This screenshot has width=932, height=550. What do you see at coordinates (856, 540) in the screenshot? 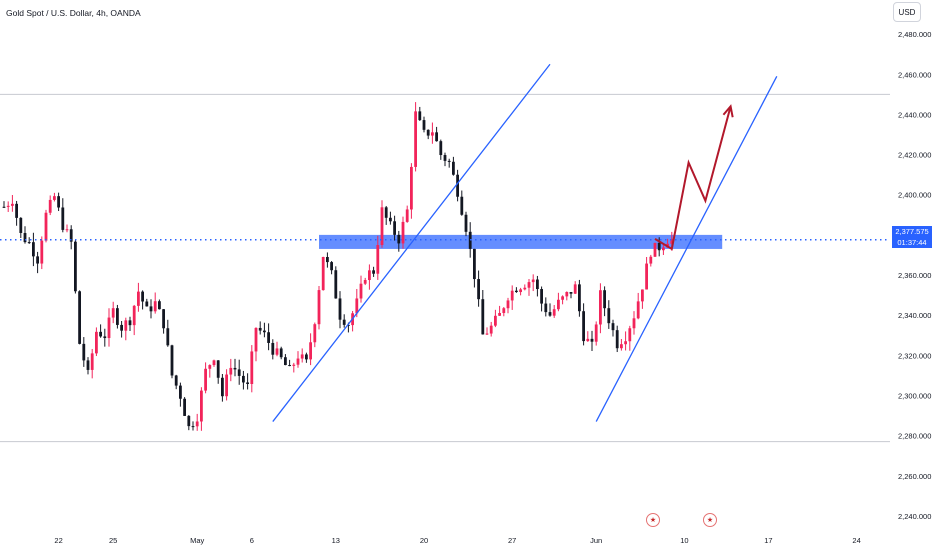
I see `x-tick-label: 24` at bounding box center [856, 540].